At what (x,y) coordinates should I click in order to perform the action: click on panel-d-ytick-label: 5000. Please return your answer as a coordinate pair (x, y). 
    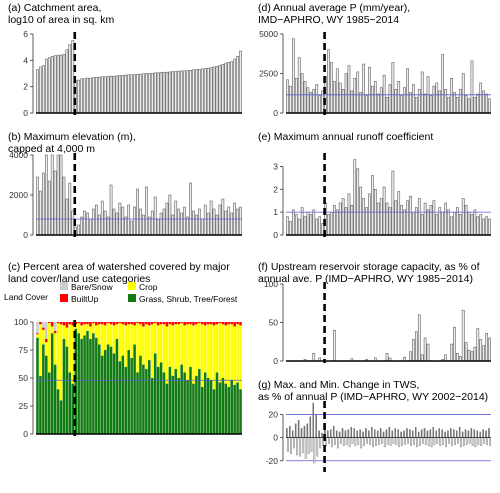
    Looking at the image, I should click on (268, 34).